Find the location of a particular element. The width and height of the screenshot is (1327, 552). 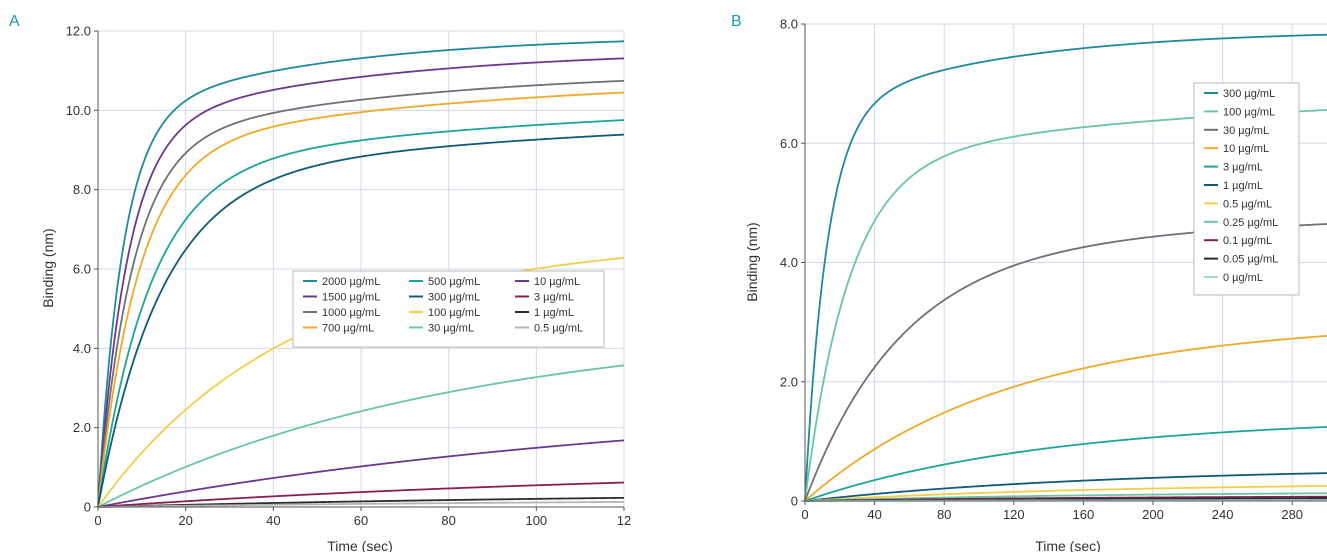

panel-a-letter: A is located at coordinates (14, 21).